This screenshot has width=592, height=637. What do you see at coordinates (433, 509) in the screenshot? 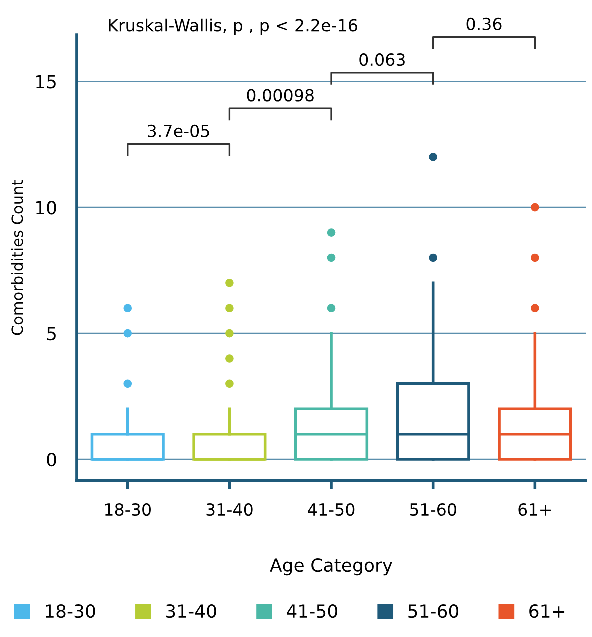
I see `x-tick-label: 51-60` at bounding box center [433, 509].